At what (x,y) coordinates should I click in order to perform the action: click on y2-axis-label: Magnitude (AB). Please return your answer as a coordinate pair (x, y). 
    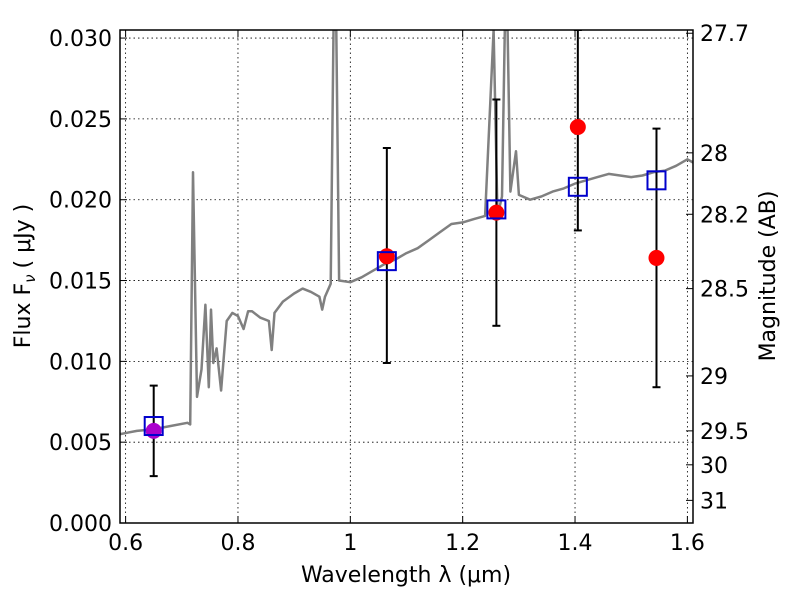
    Looking at the image, I should click on (768, 276).